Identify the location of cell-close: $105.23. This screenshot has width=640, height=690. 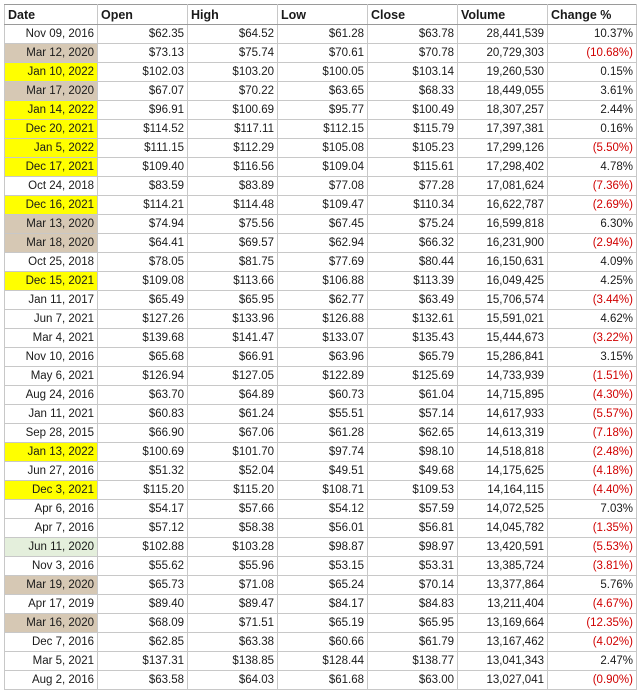
(412, 148).